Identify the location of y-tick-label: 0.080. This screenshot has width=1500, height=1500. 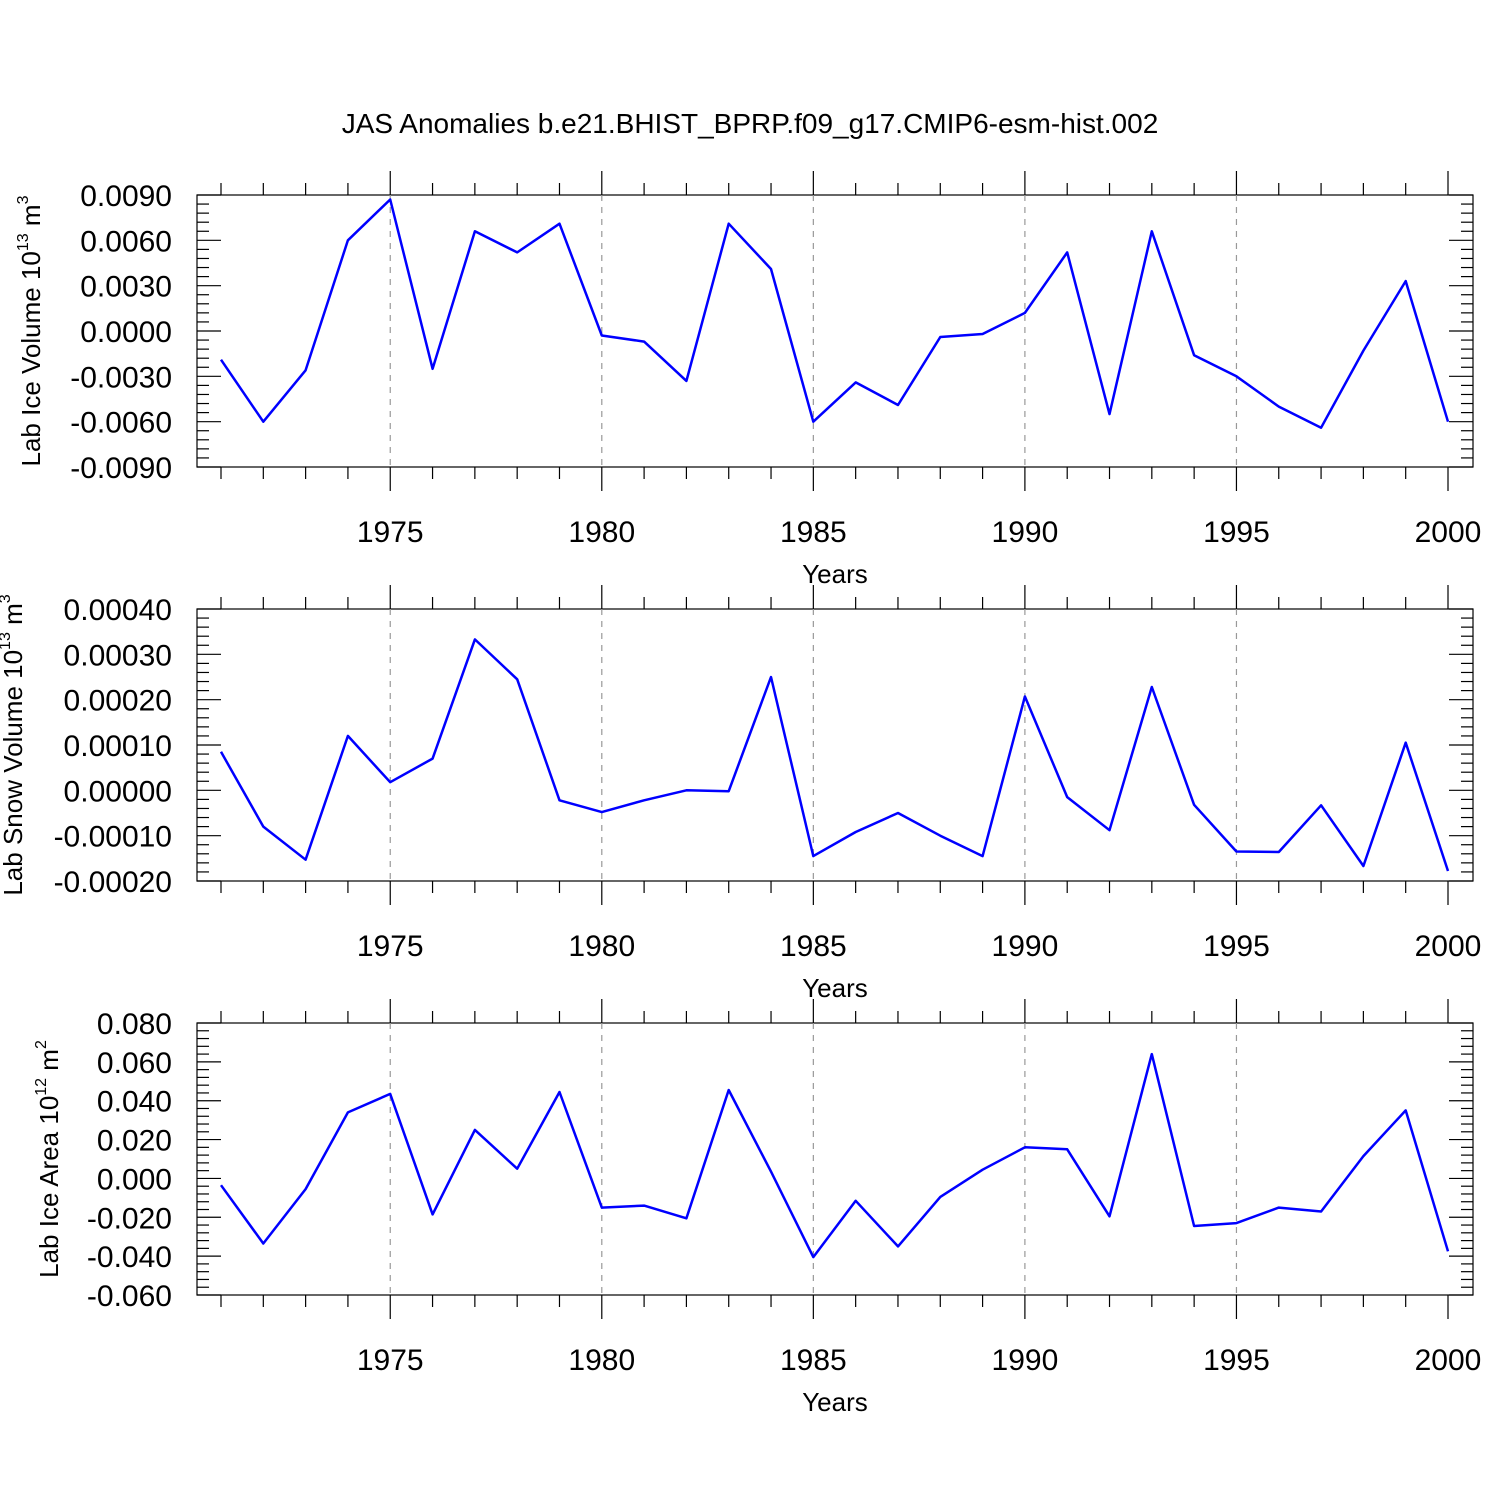
(134, 1024).